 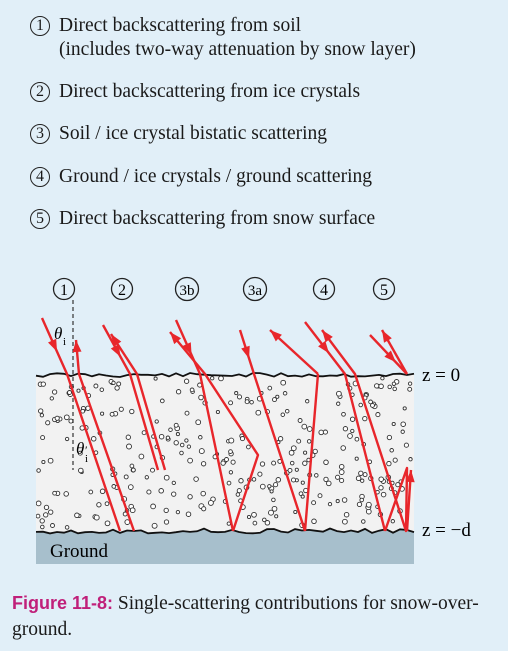 I want to click on snow-surface-boundary, so click(x=225, y=375).